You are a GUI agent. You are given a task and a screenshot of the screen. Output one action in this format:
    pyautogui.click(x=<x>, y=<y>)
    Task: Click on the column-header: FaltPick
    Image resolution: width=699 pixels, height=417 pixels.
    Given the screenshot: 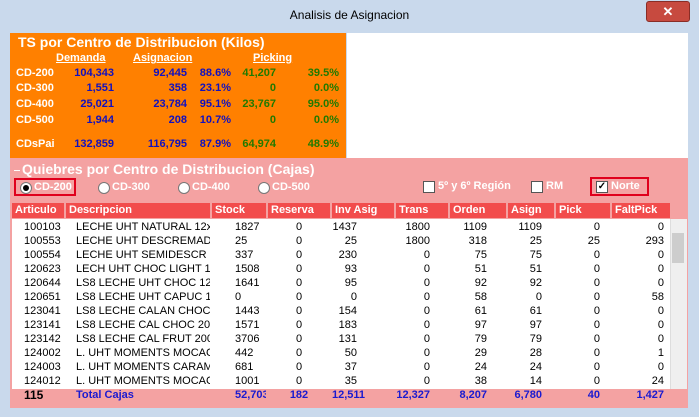 What is the action you would take?
    pyautogui.click(x=641, y=210)
    